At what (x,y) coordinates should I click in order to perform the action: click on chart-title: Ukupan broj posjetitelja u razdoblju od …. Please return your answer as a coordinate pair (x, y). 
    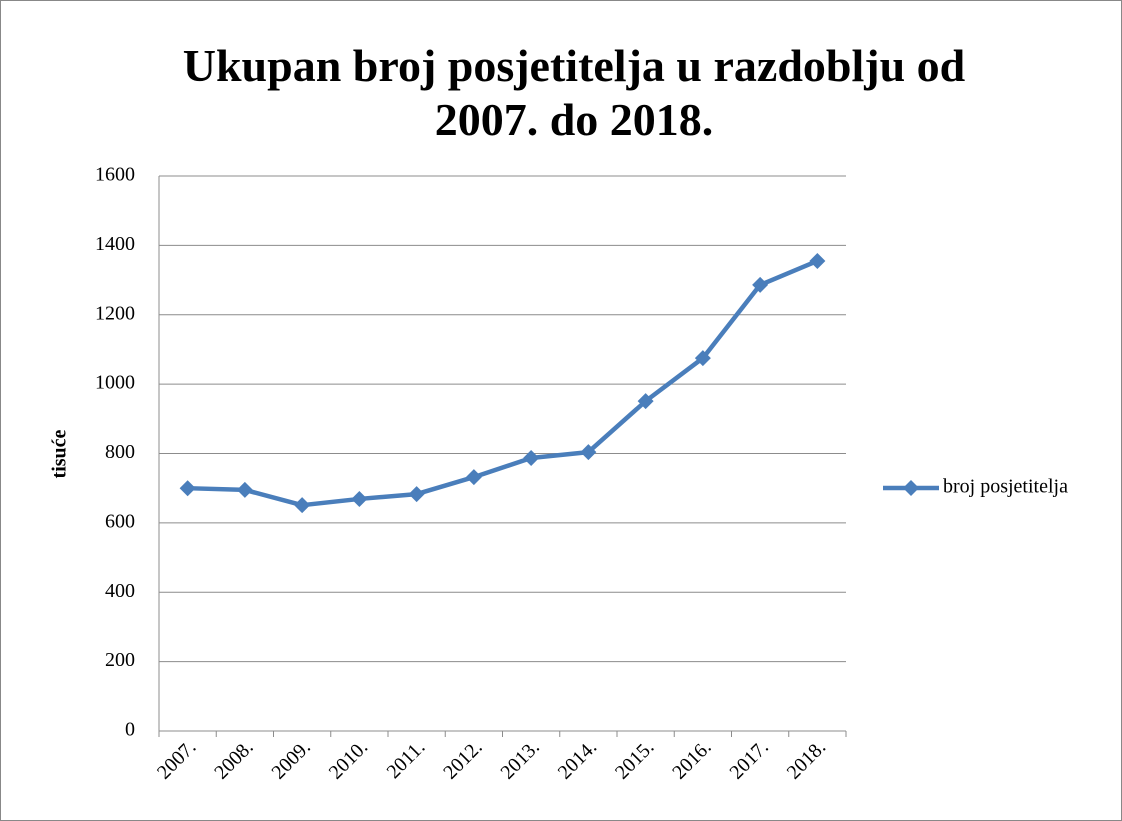
    Looking at the image, I should click on (574, 92).